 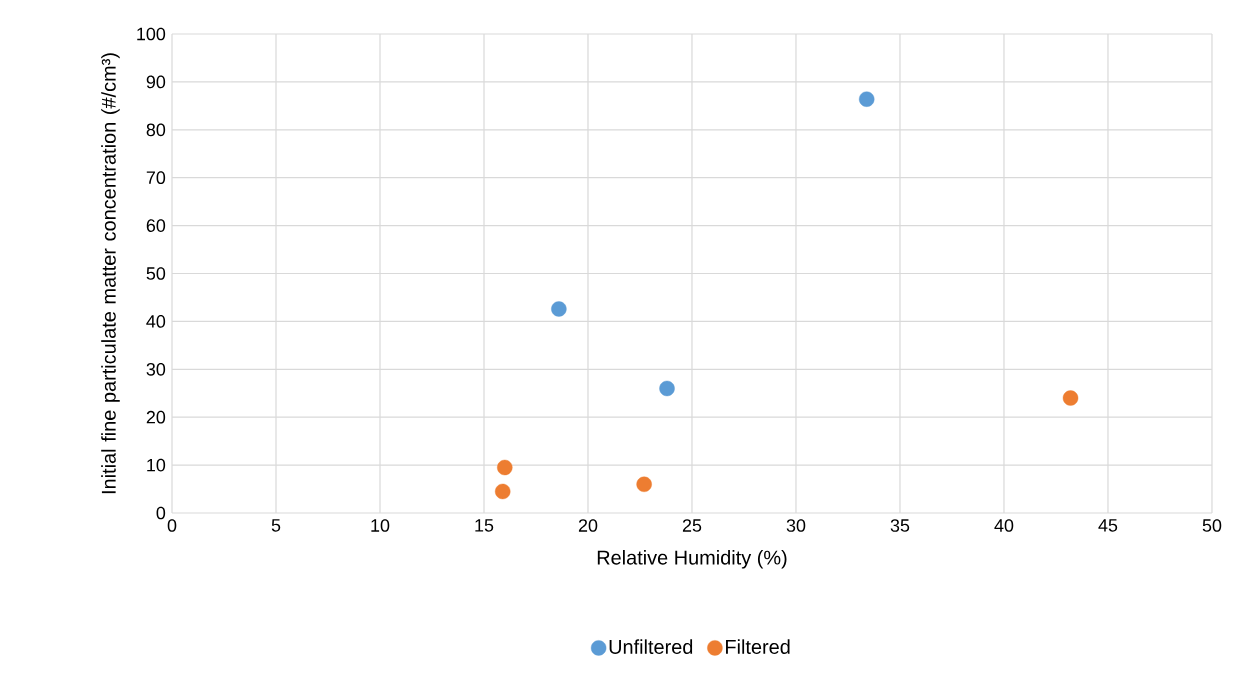 What do you see at coordinates (1212, 525) in the screenshot?
I see `x-tick-label: 50` at bounding box center [1212, 525].